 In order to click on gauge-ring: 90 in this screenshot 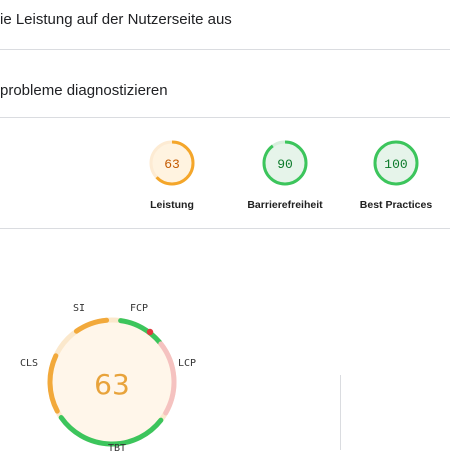, I will do `click(285, 163)`.